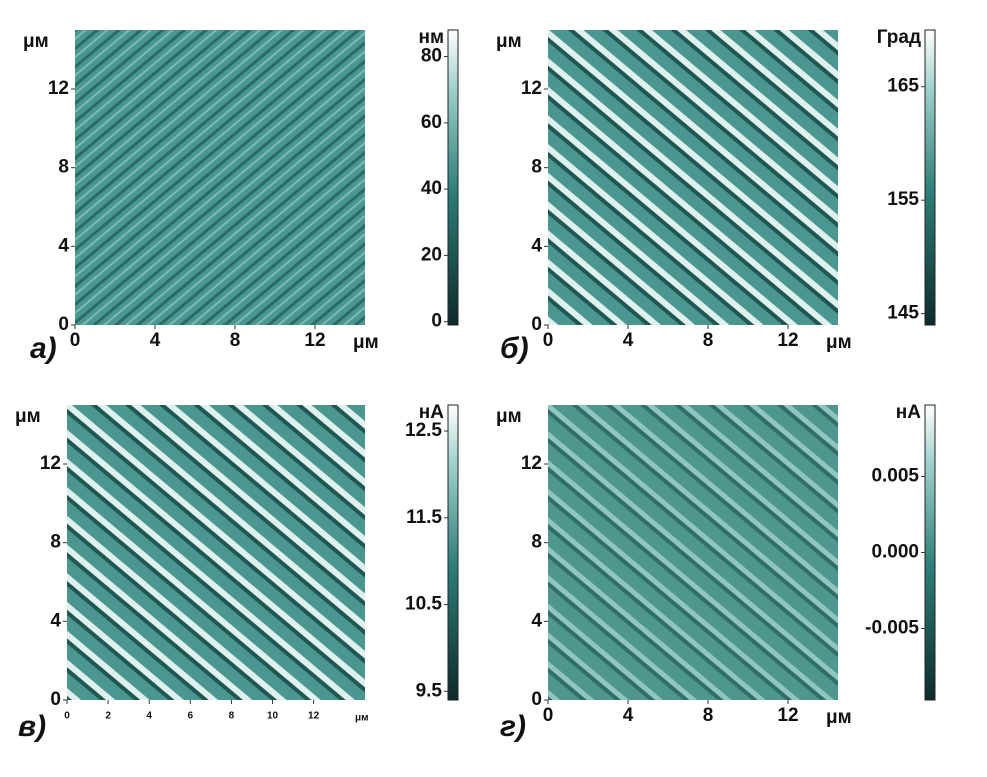 This screenshot has width=987, height=777. I want to click on colorbar-tick-label: 11.5, so click(424, 517).